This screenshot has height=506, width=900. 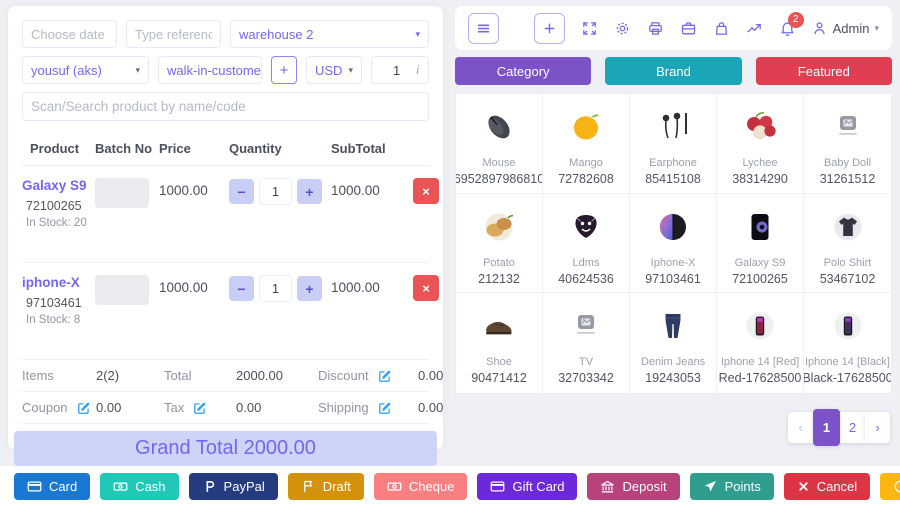 What do you see at coordinates (499, 262) in the screenshot?
I see `product-name: Potato` at bounding box center [499, 262].